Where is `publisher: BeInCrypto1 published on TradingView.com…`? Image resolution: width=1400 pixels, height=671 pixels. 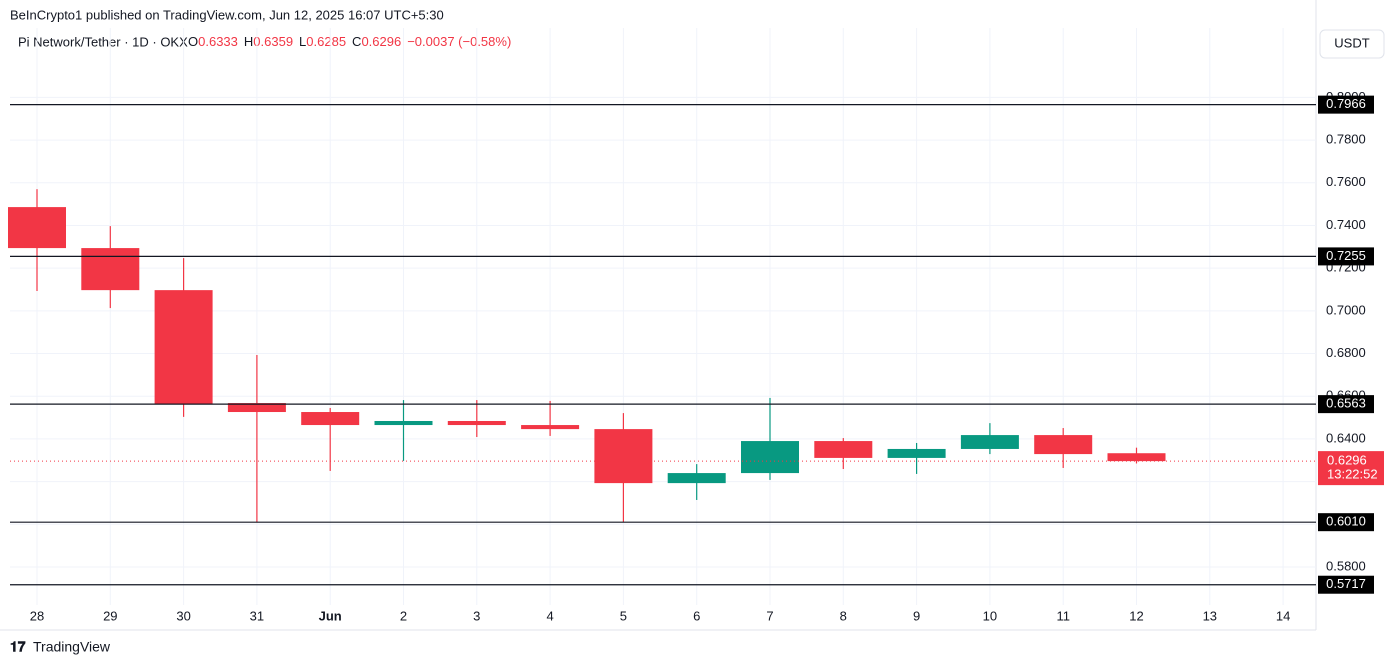
publisher: BeInCrypto1 published on TradingView.com… is located at coordinates (227, 14).